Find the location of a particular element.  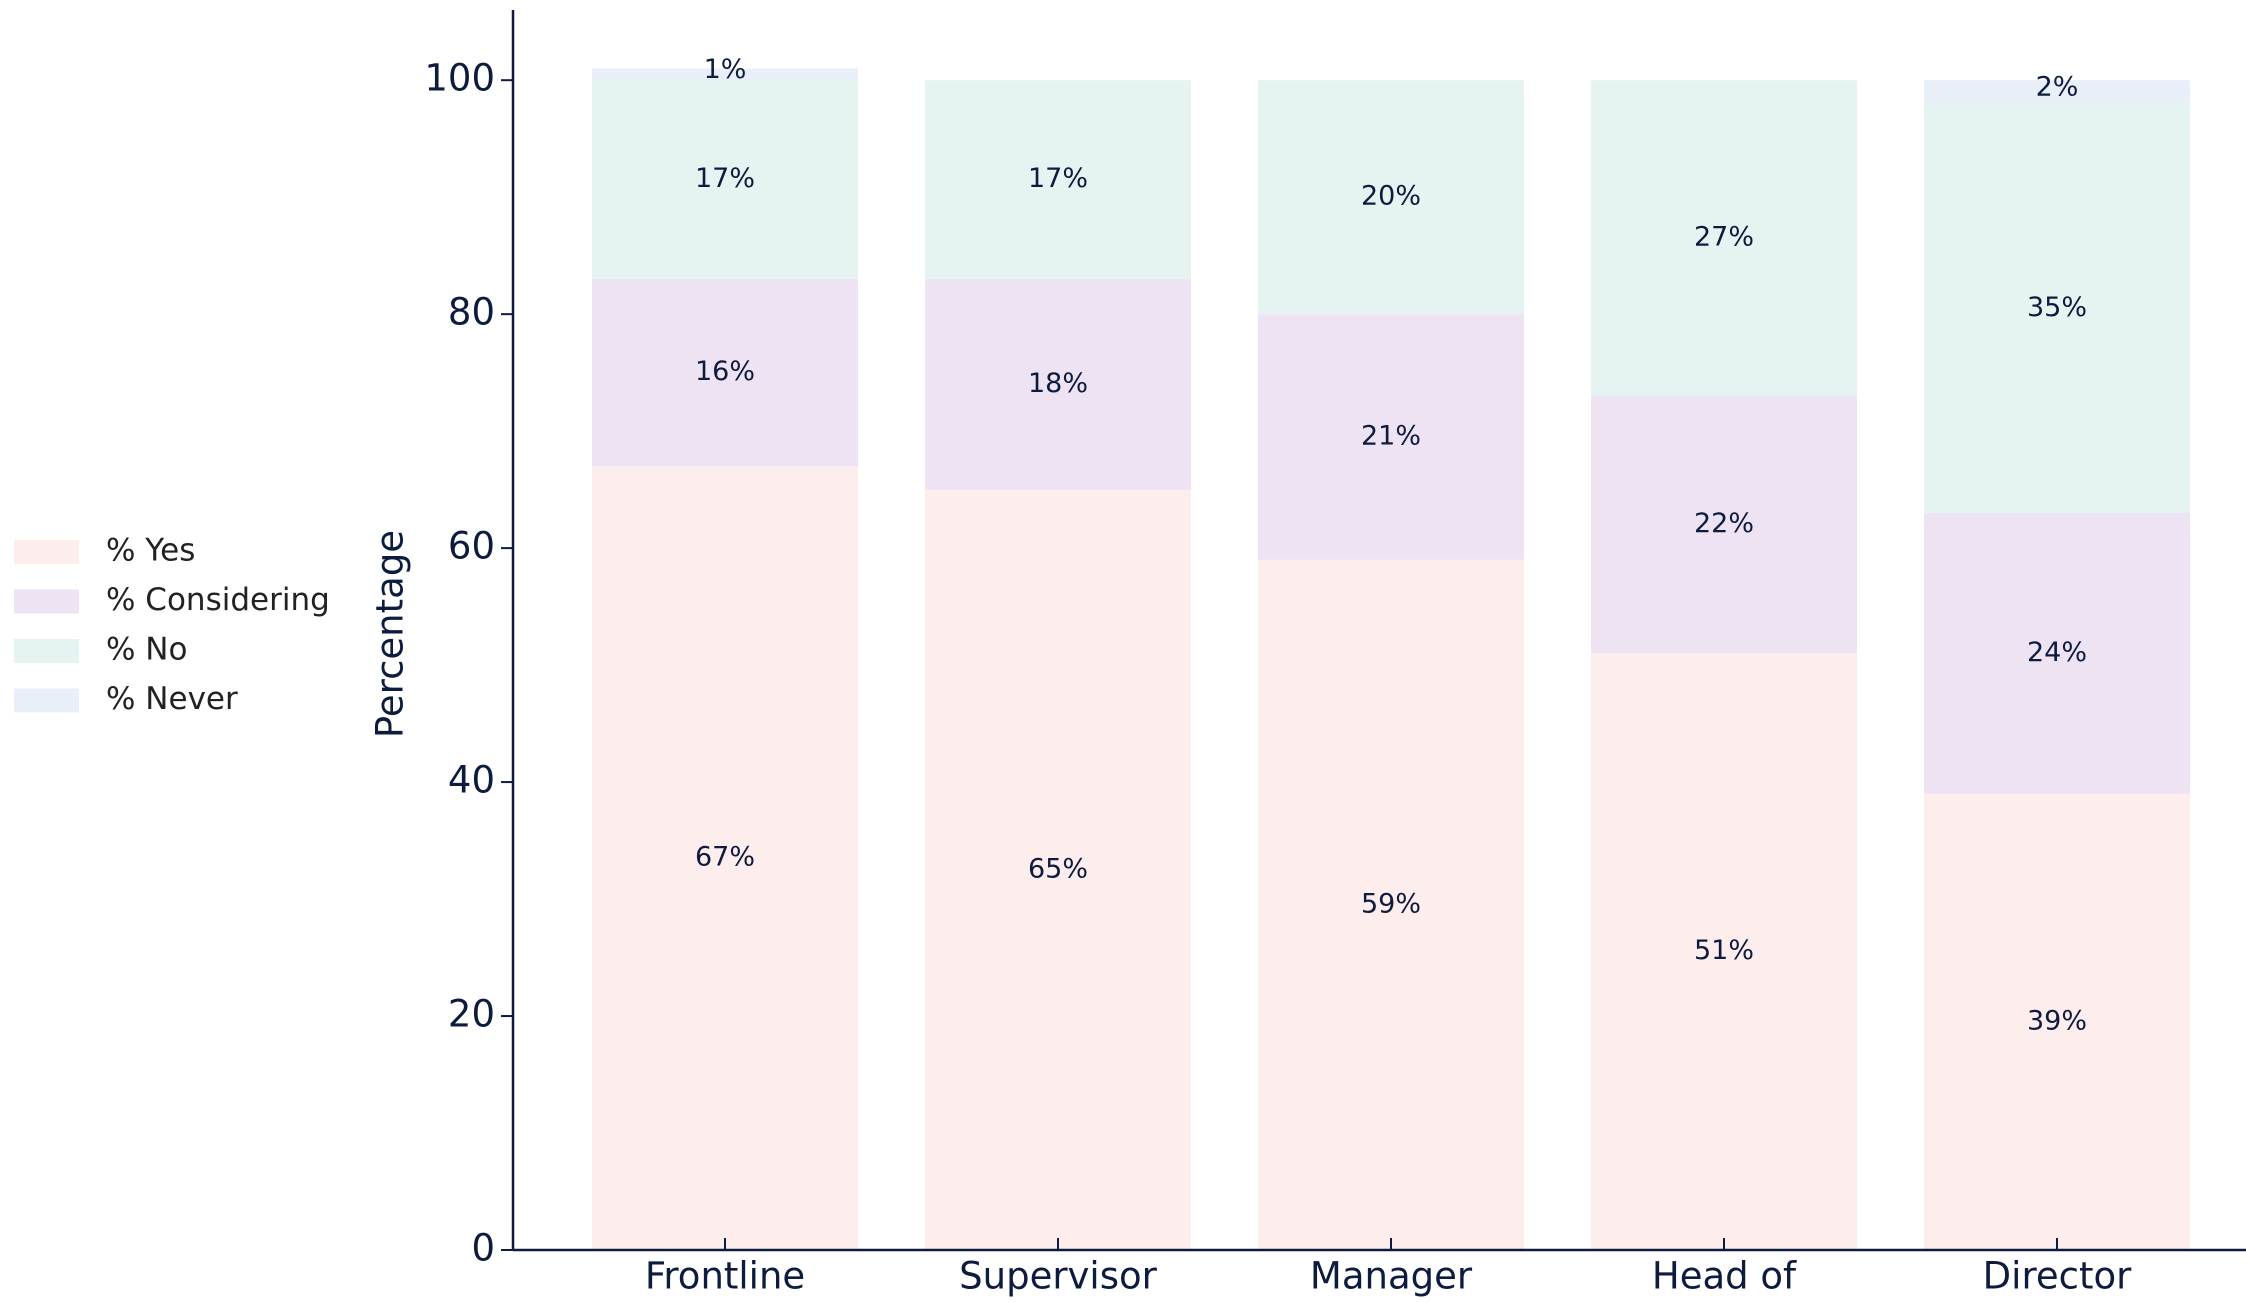

value-label: 27% is located at coordinates (1724, 237).